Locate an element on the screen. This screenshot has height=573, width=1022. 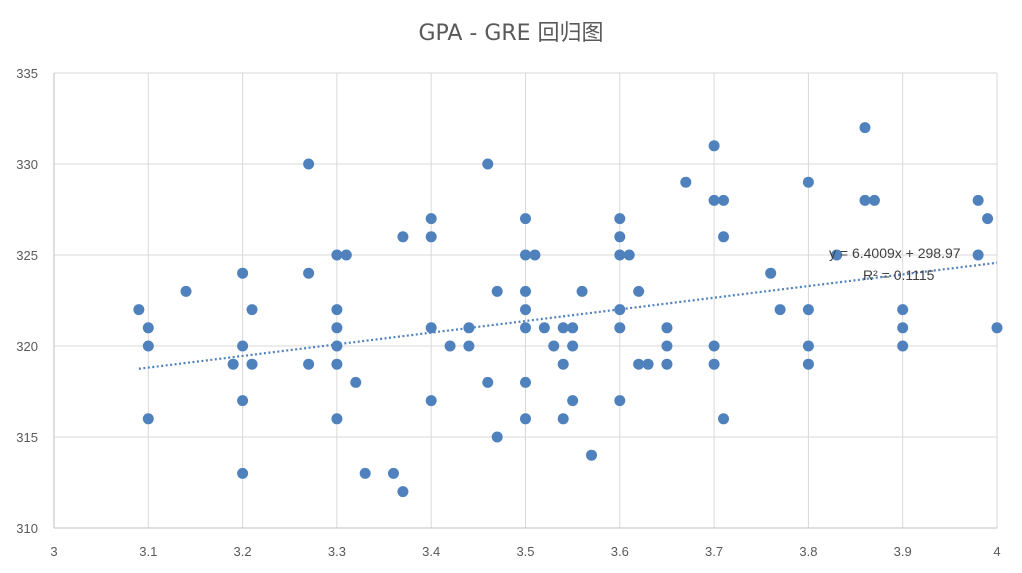
x-tick-label: 3.8 is located at coordinates (808, 551).